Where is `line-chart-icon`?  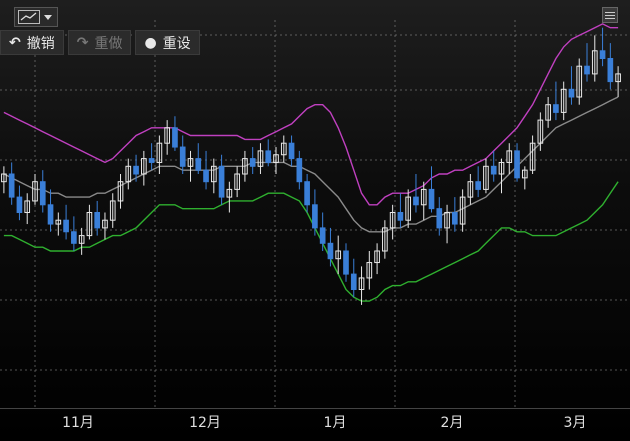
line-chart-icon is located at coordinates (29, 17).